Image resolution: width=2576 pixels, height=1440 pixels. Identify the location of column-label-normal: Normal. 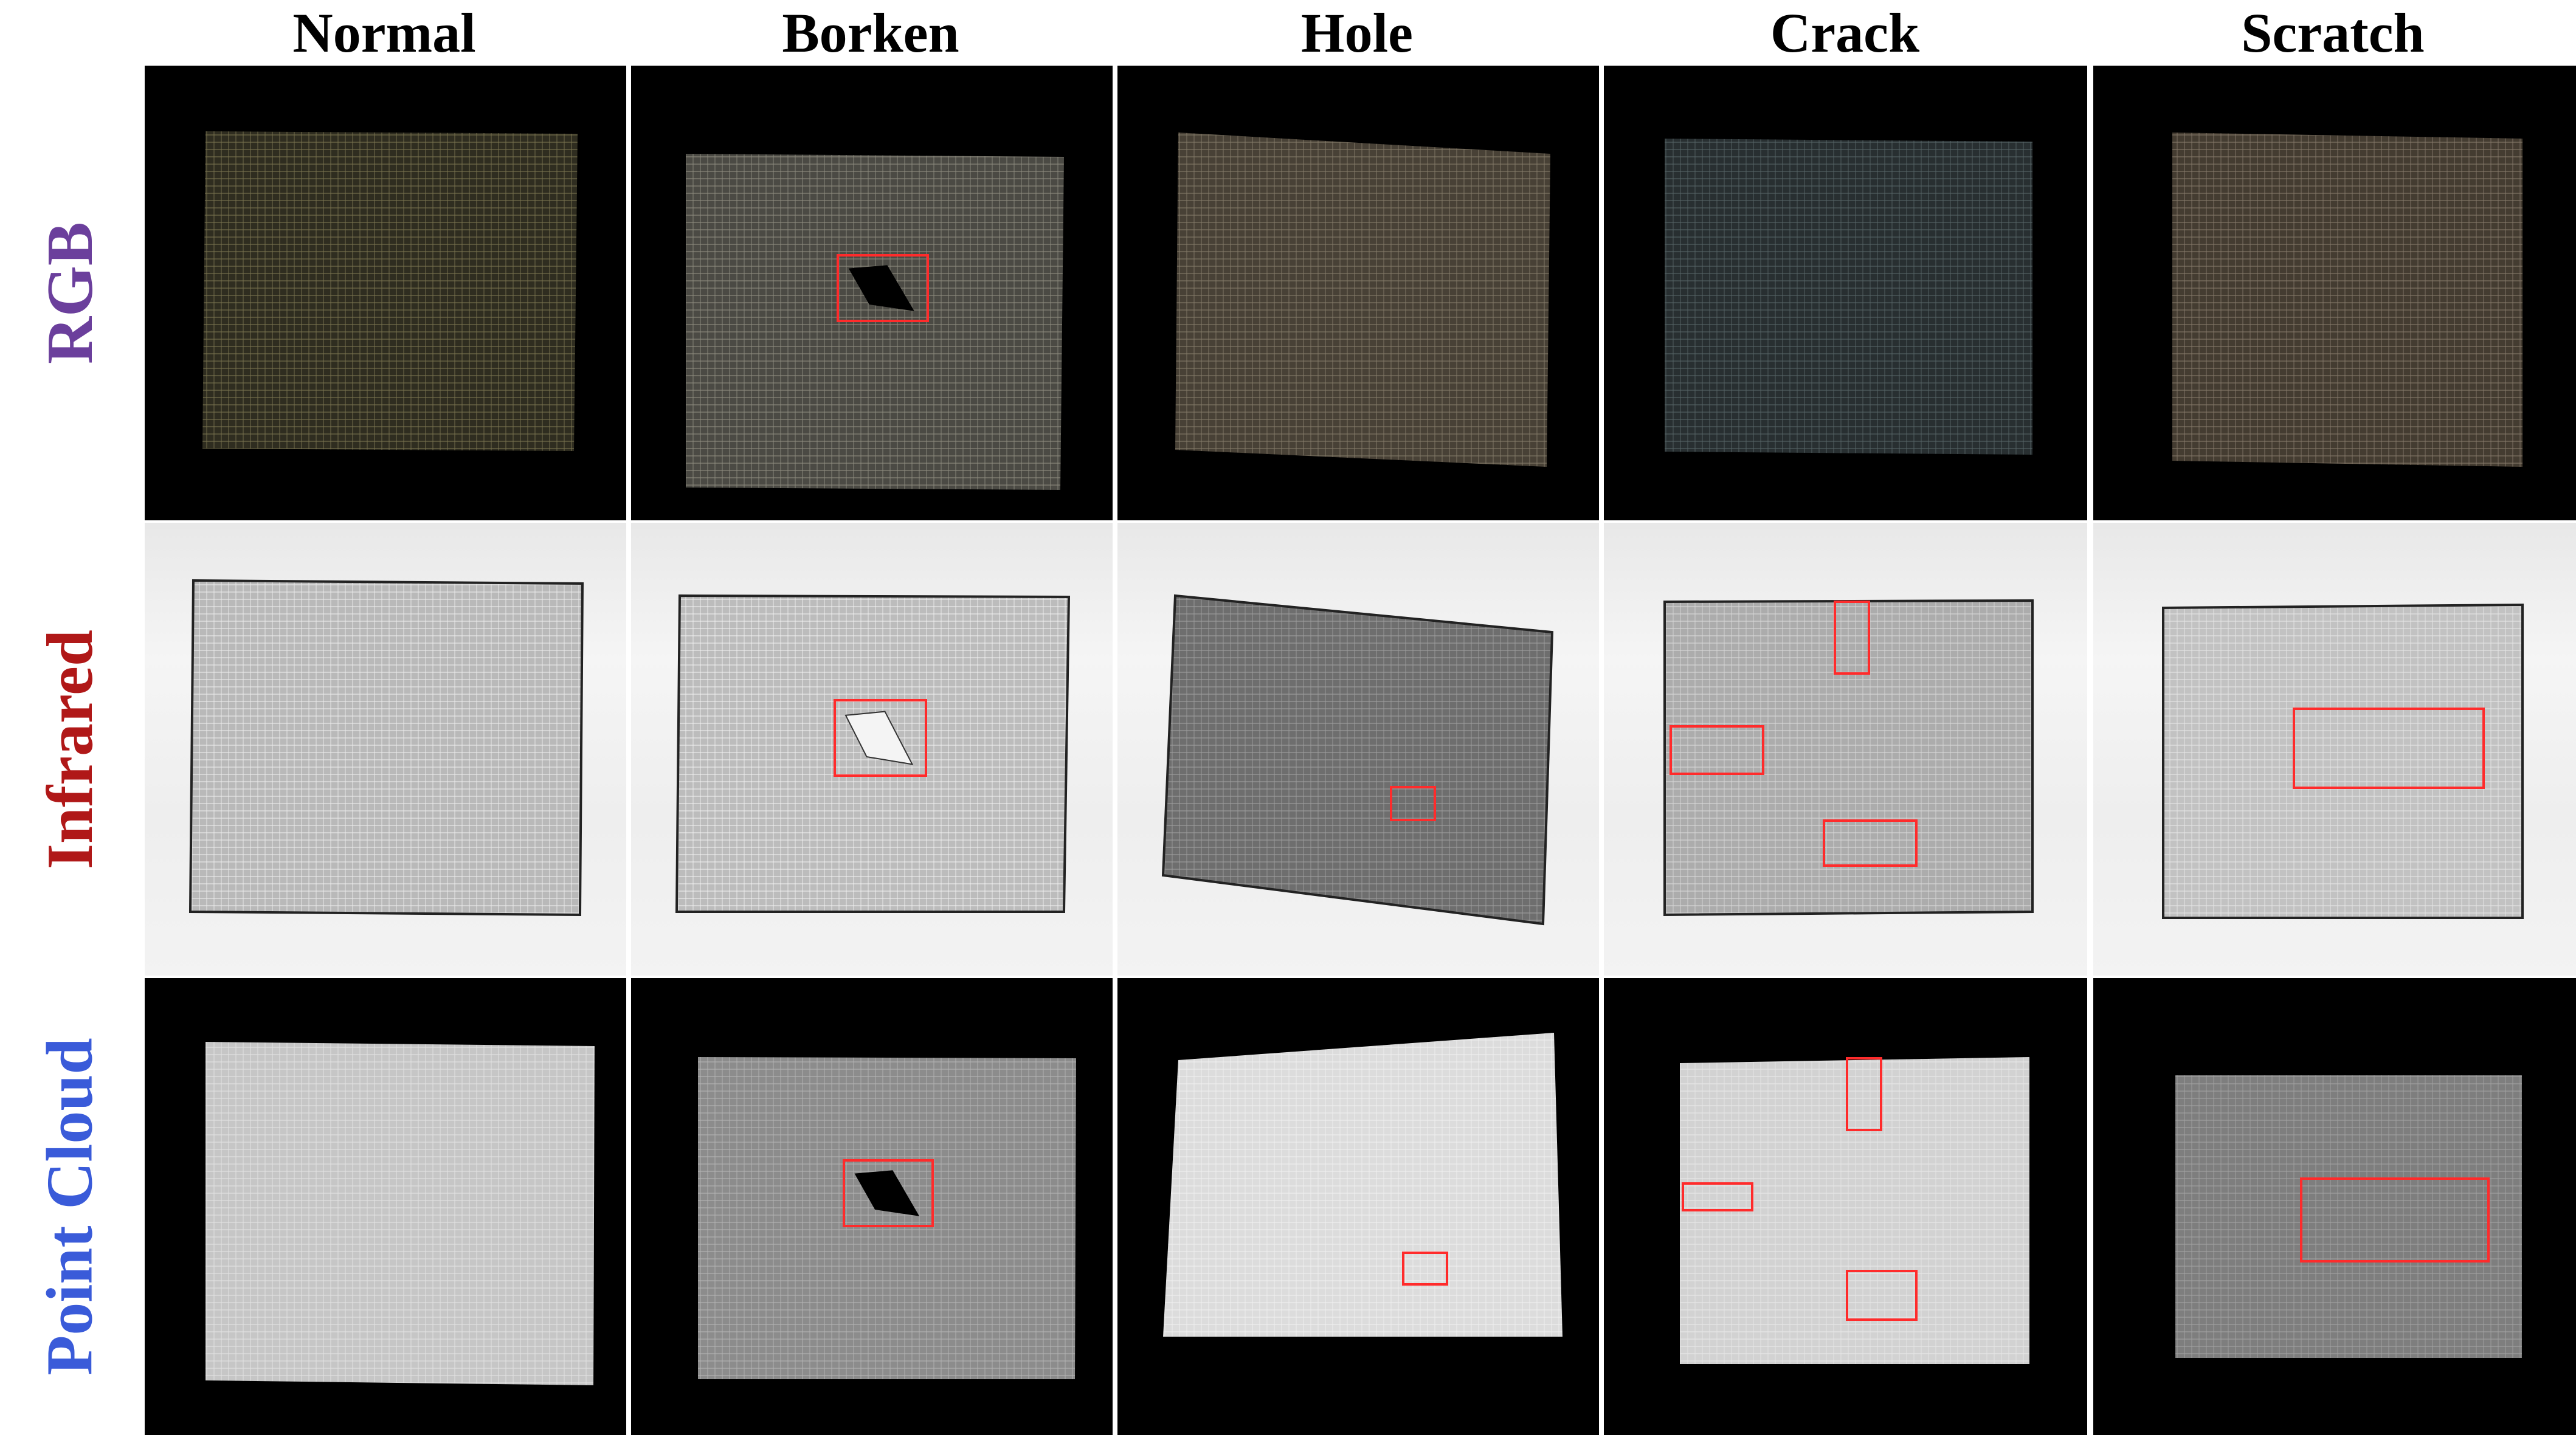
(384, 33).